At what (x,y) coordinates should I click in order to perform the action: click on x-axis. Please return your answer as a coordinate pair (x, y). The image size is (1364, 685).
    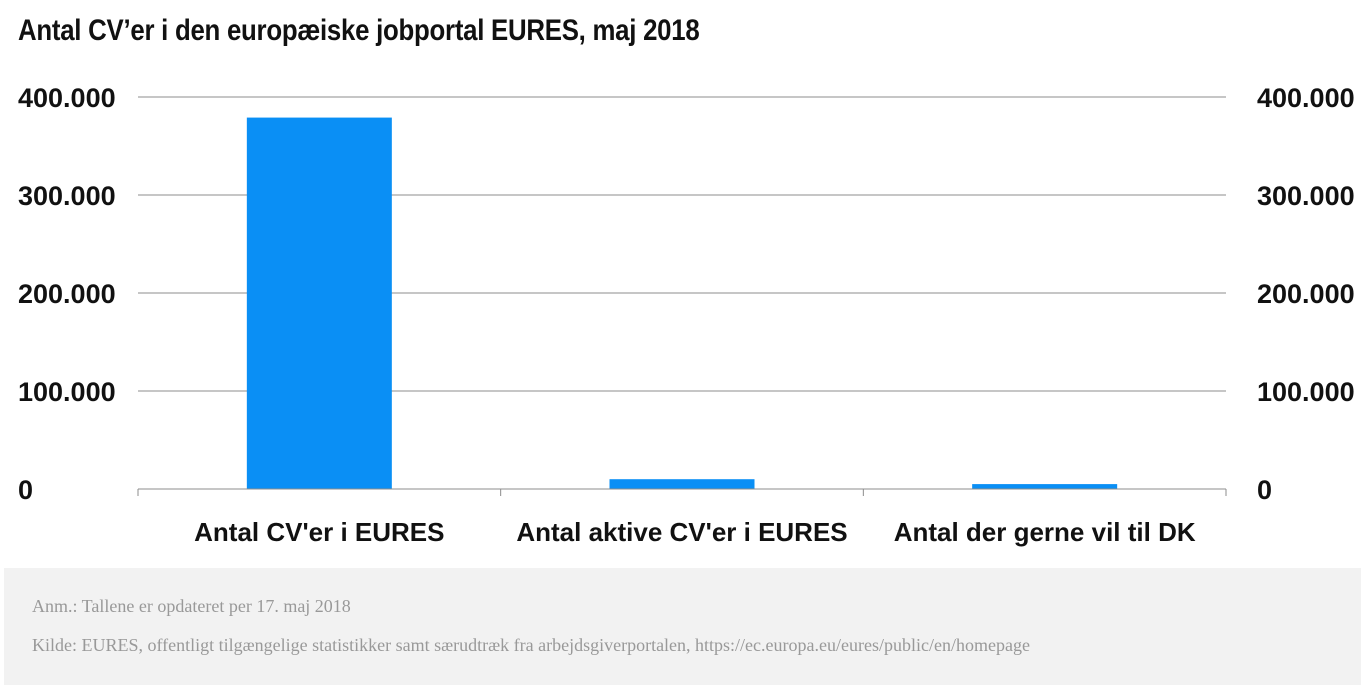
    Looking at the image, I should click on (682, 492).